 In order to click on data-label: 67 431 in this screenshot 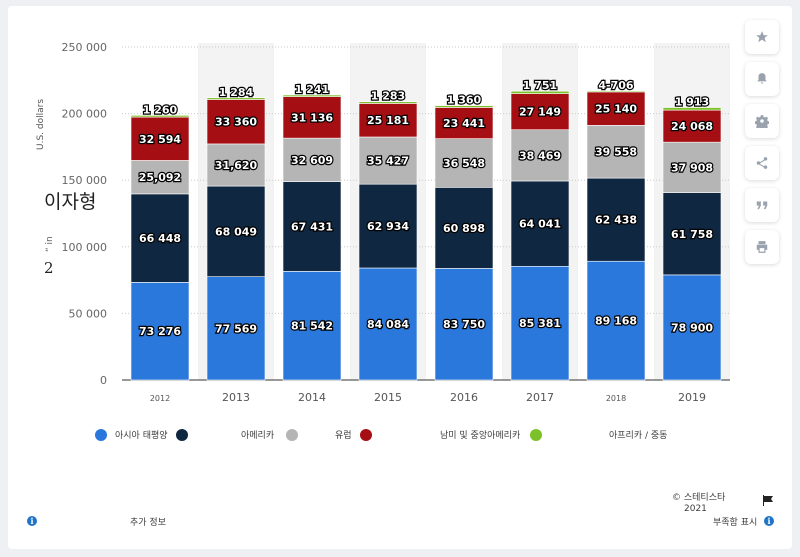, I will do `click(312, 226)`.